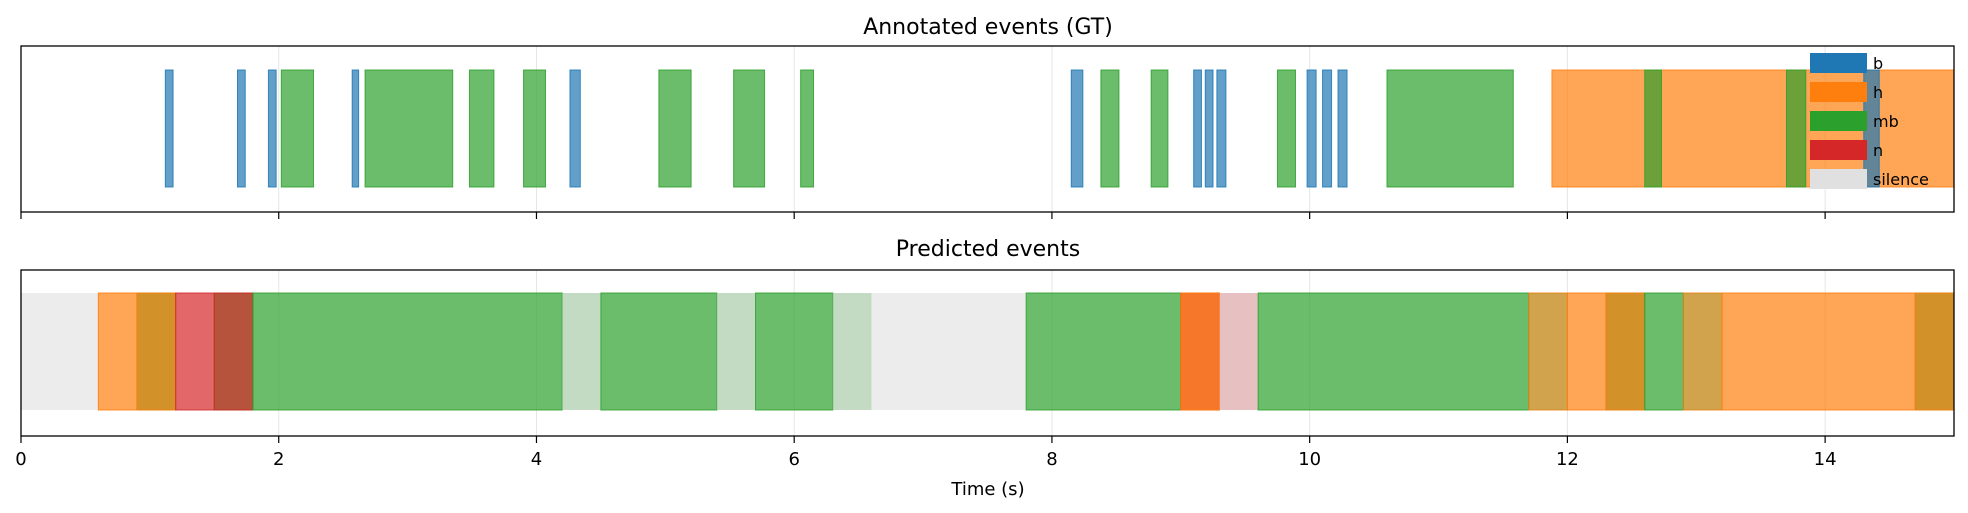 This screenshot has width=1968, height=513. What do you see at coordinates (536, 459) in the screenshot?
I see `x-tick-label: 4` at bounding box center [536, 459].